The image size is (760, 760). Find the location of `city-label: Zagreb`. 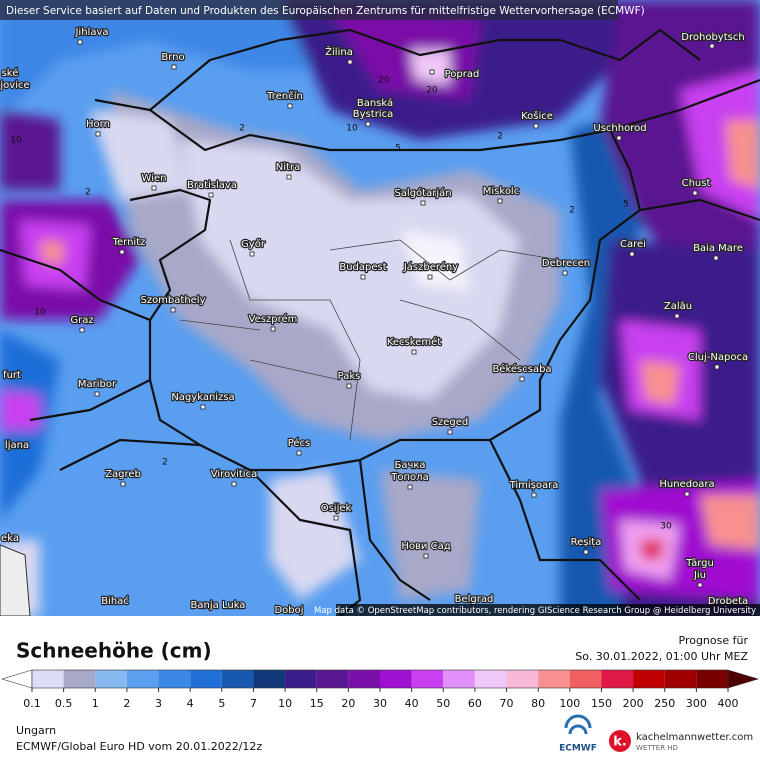

city-label: Zagreb is located at coordinates (123, 474).